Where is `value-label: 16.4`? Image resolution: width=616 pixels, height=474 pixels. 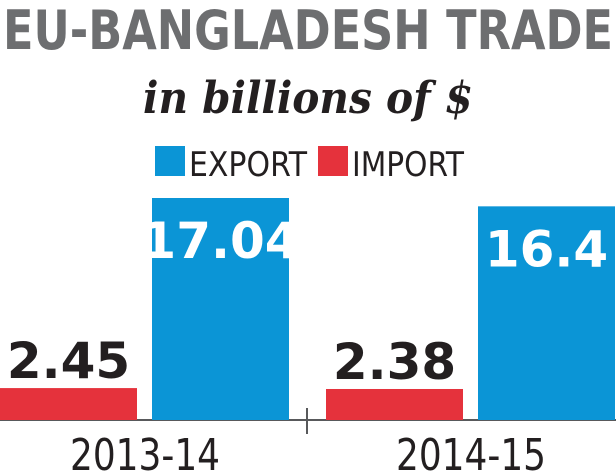 value-label: 16.4 is located at coordinates (546, 249).